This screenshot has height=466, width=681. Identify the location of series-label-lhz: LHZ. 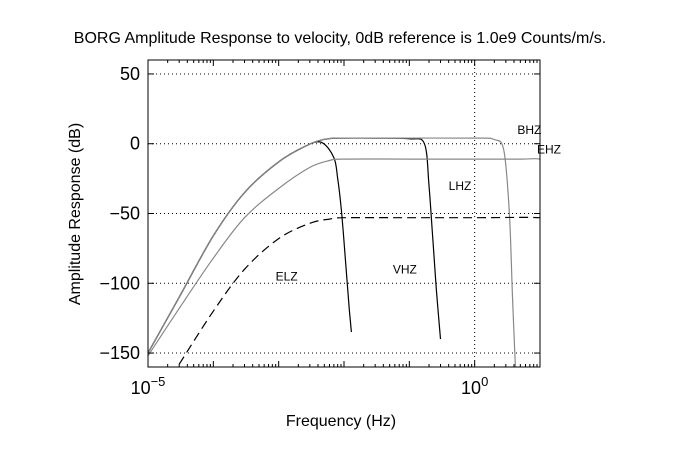
(460, 186).